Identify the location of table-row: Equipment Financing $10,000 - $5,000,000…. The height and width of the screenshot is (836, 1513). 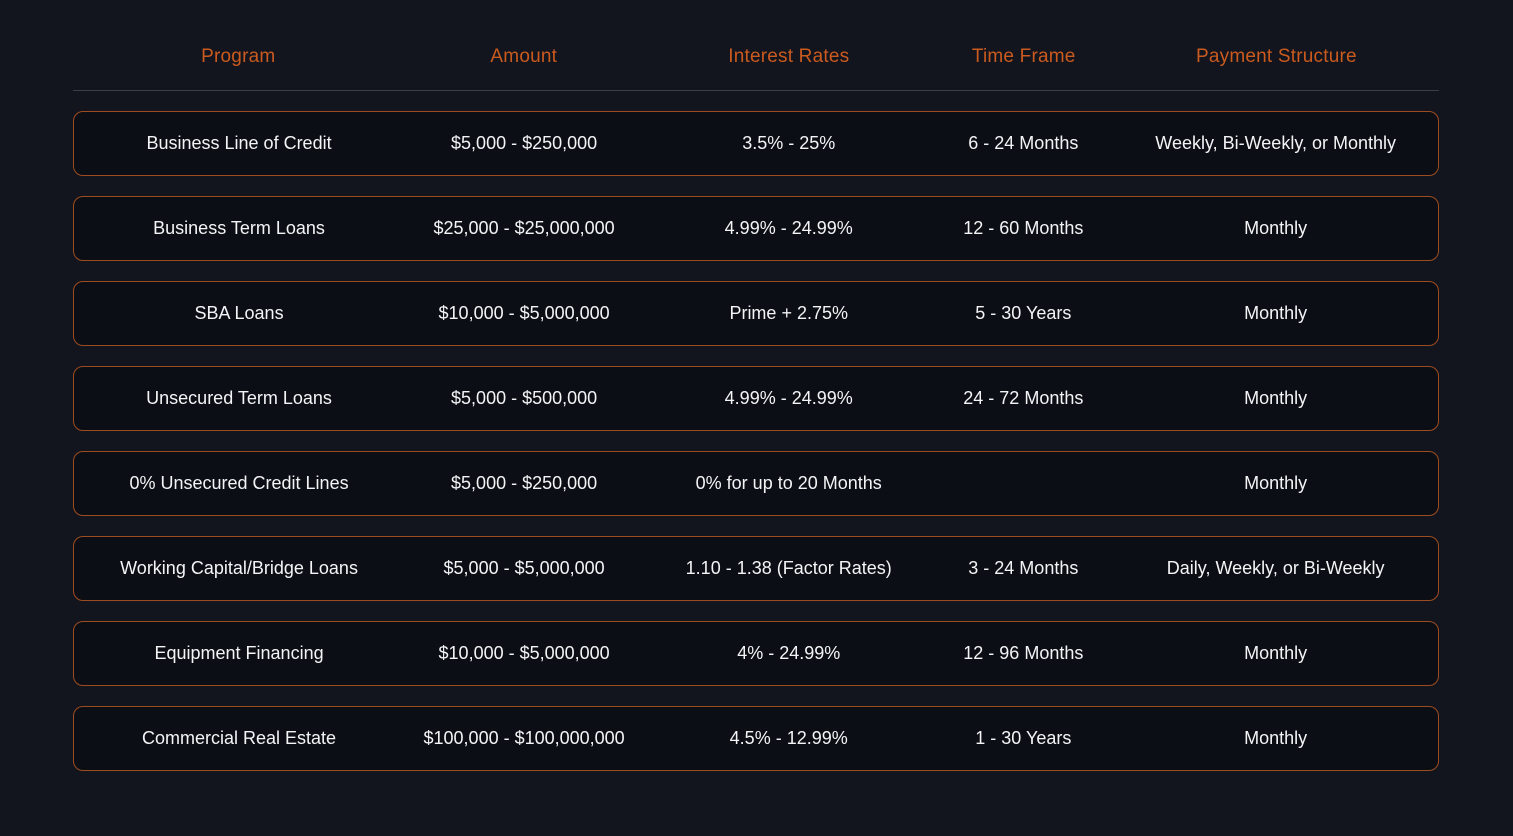
(756, 653).